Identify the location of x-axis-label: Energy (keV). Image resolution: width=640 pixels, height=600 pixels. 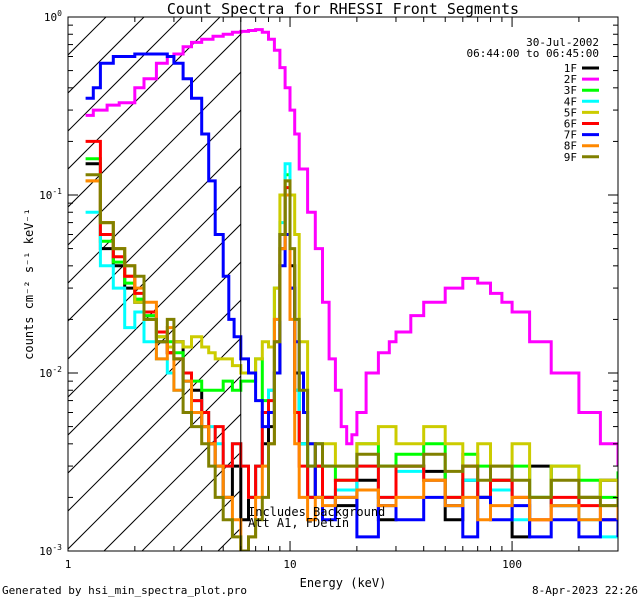
(343, 583).